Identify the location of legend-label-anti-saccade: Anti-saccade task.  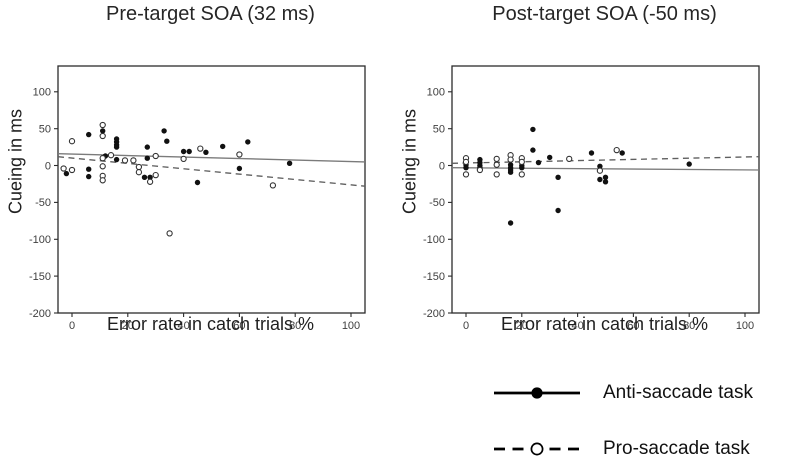
(678, 392).